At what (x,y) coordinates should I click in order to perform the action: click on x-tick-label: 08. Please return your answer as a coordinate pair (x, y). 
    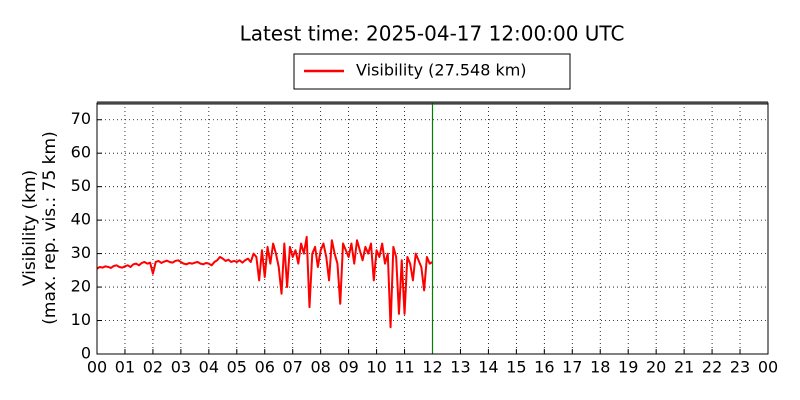
    Looking at the image, I should click on (320, 367).